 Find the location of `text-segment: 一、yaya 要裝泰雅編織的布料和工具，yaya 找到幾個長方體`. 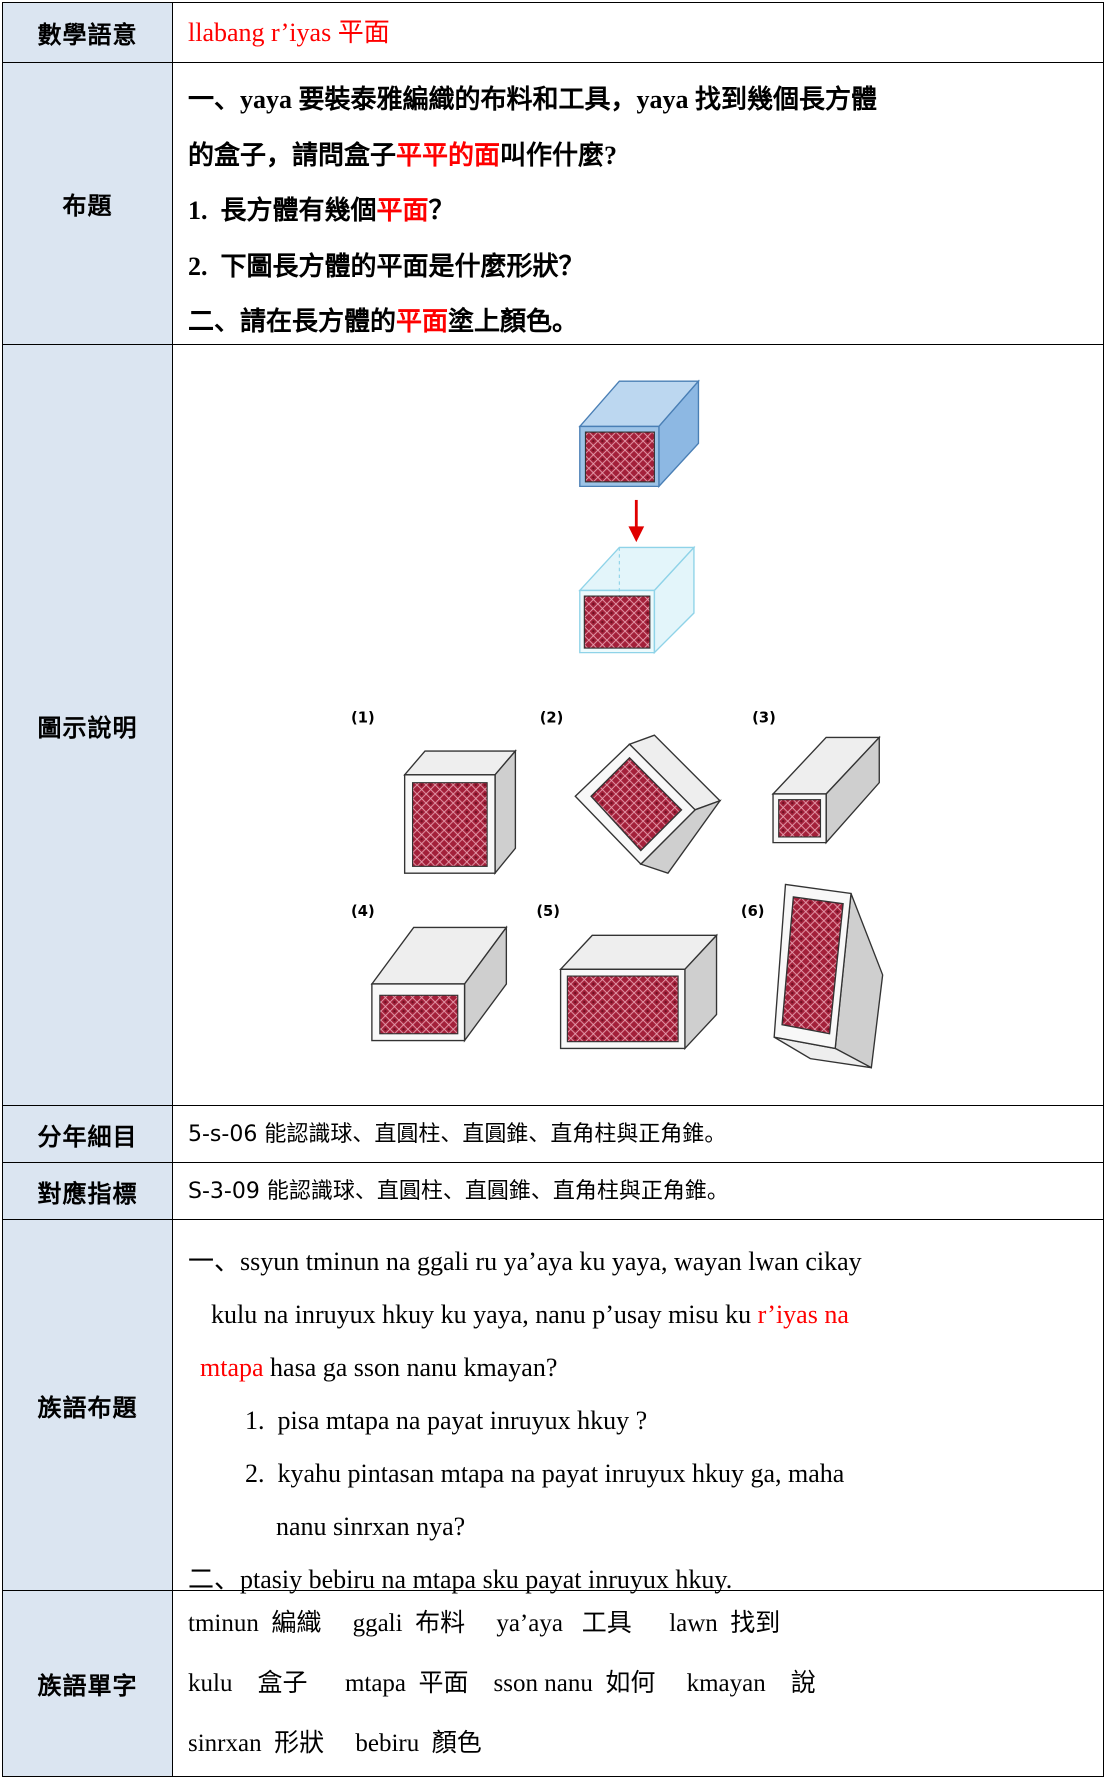

text-segment: 一、yaya 要裝泰雅編織的布料和工具，yaya 找到幾個長方體 is located at coordinates (533, 99).